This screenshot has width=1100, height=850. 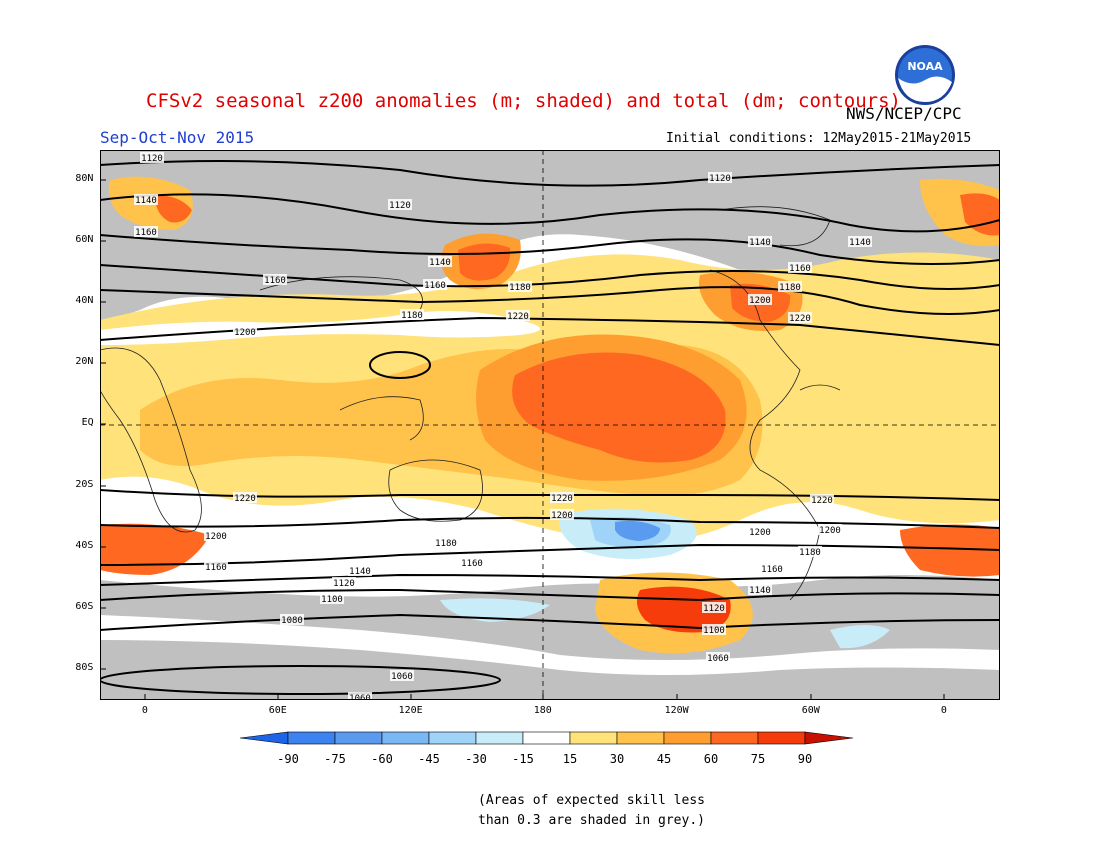 What do you see at coordinates (288, 759) in the screenshot?
I see `colorbar-tick-label: -90` at bounding box center [288, 759].